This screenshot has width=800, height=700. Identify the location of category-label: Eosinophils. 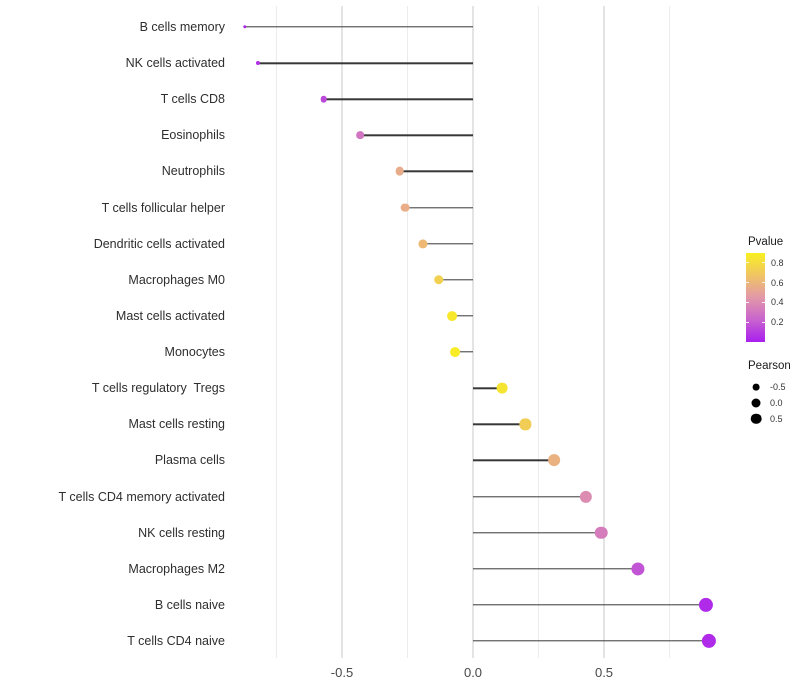
(193, 135).